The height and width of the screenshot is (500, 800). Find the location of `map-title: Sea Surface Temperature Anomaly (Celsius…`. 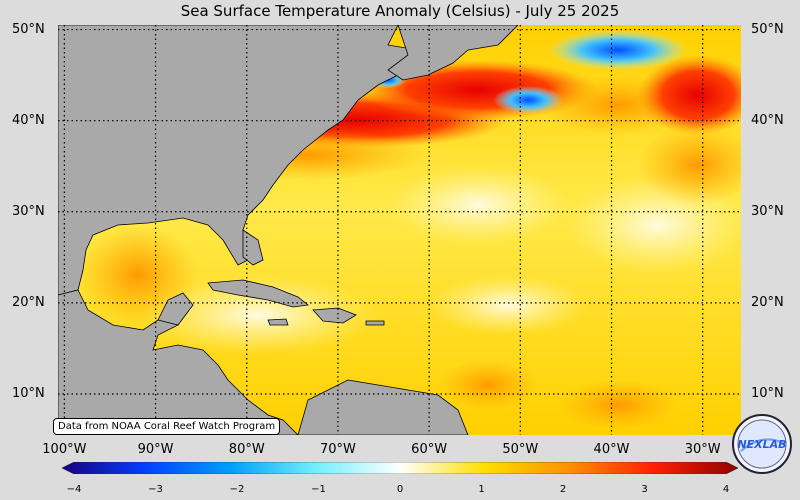

map-title: Sea Surface Temperature Anomaly (Celsius… is located at coordinates (400, 11).